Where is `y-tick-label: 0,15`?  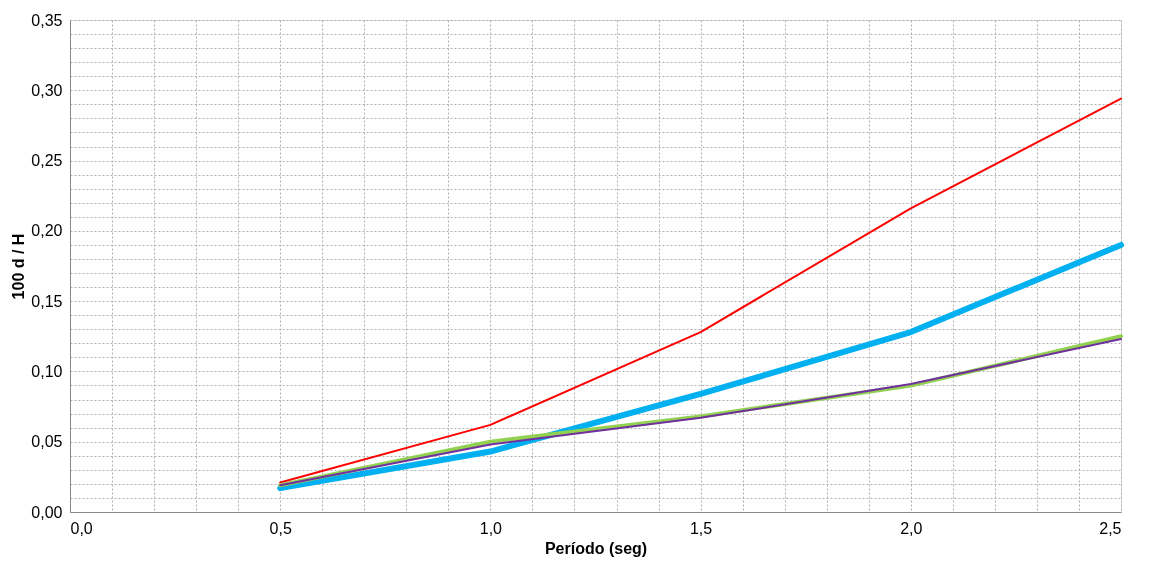
y-tick-label: 0,15 is located at coordinates (47, 301).